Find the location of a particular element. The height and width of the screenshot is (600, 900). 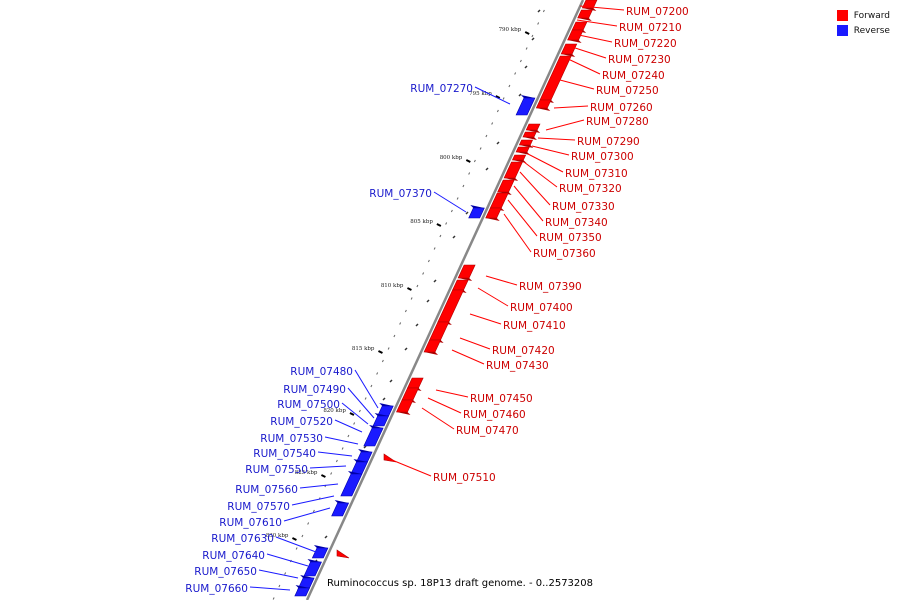

reverse-gene-label: RUM_07480 is located at coordinates (334, 387).